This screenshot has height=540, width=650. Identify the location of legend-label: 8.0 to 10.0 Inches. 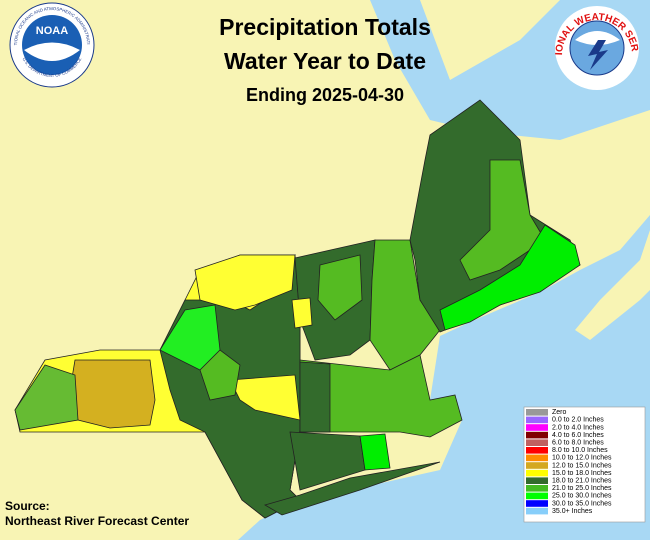
(580, 450).